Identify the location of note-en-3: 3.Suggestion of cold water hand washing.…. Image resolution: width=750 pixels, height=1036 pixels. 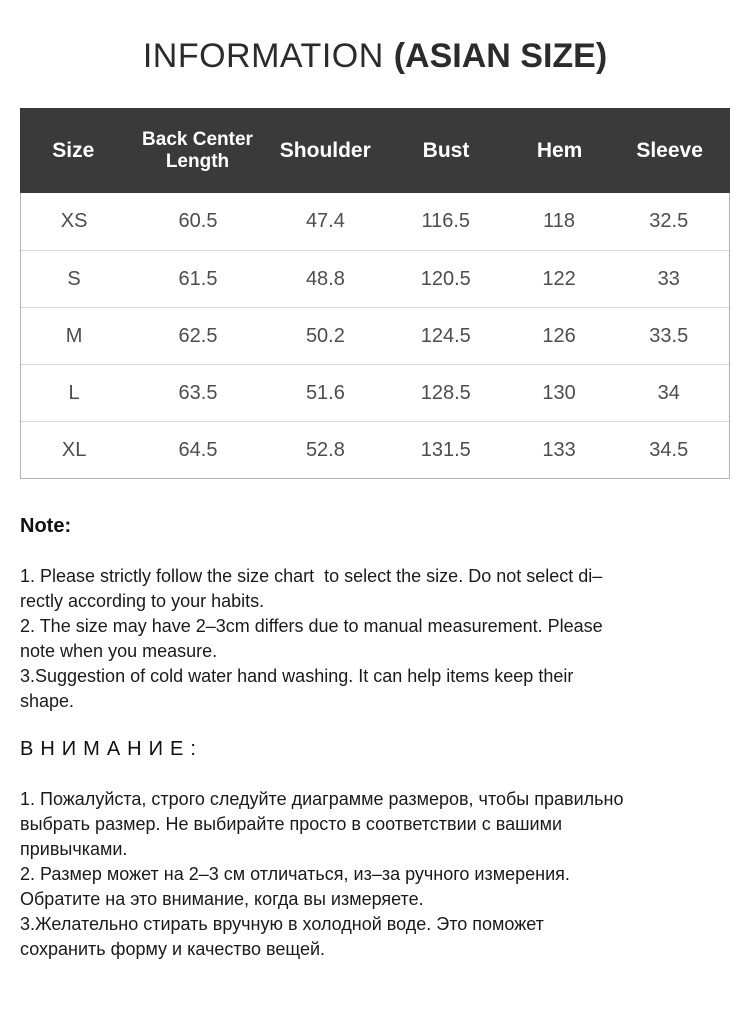
(297, 688).